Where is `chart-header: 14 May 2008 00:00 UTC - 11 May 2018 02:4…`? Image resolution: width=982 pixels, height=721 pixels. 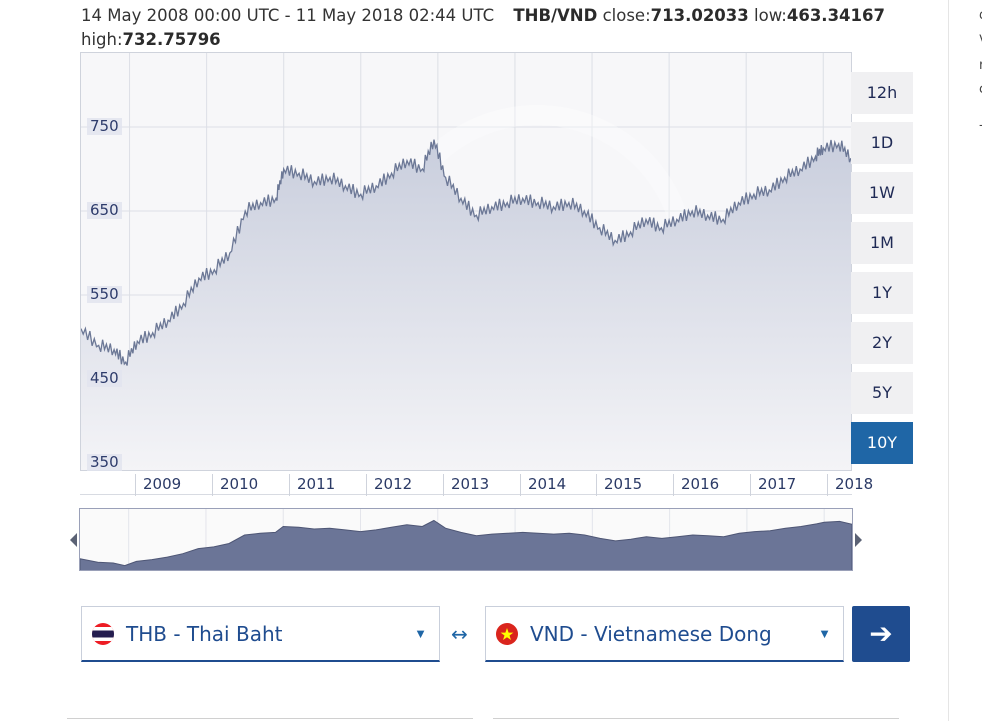
chart-header: 14 May 2008 00:00 UTC - 11 May 2018 02:4… is located at coordinates (511, 28).